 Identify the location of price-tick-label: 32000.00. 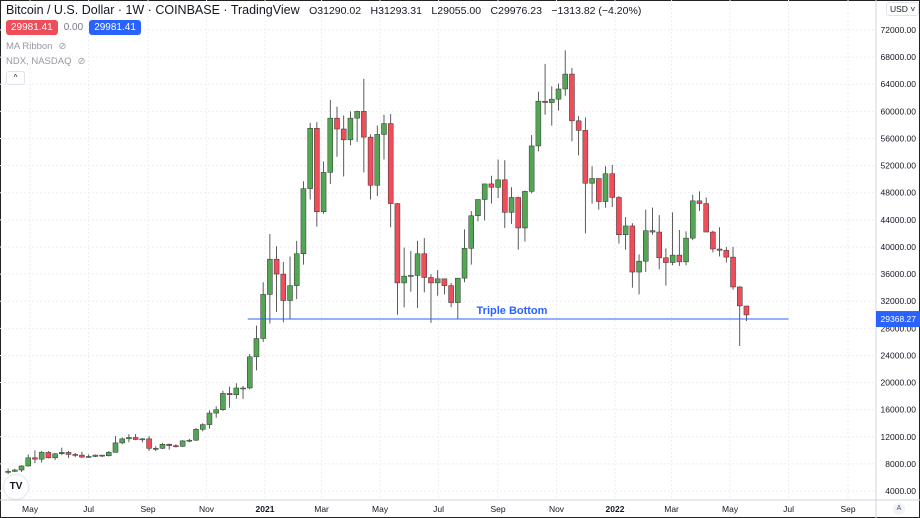
(899, 301).